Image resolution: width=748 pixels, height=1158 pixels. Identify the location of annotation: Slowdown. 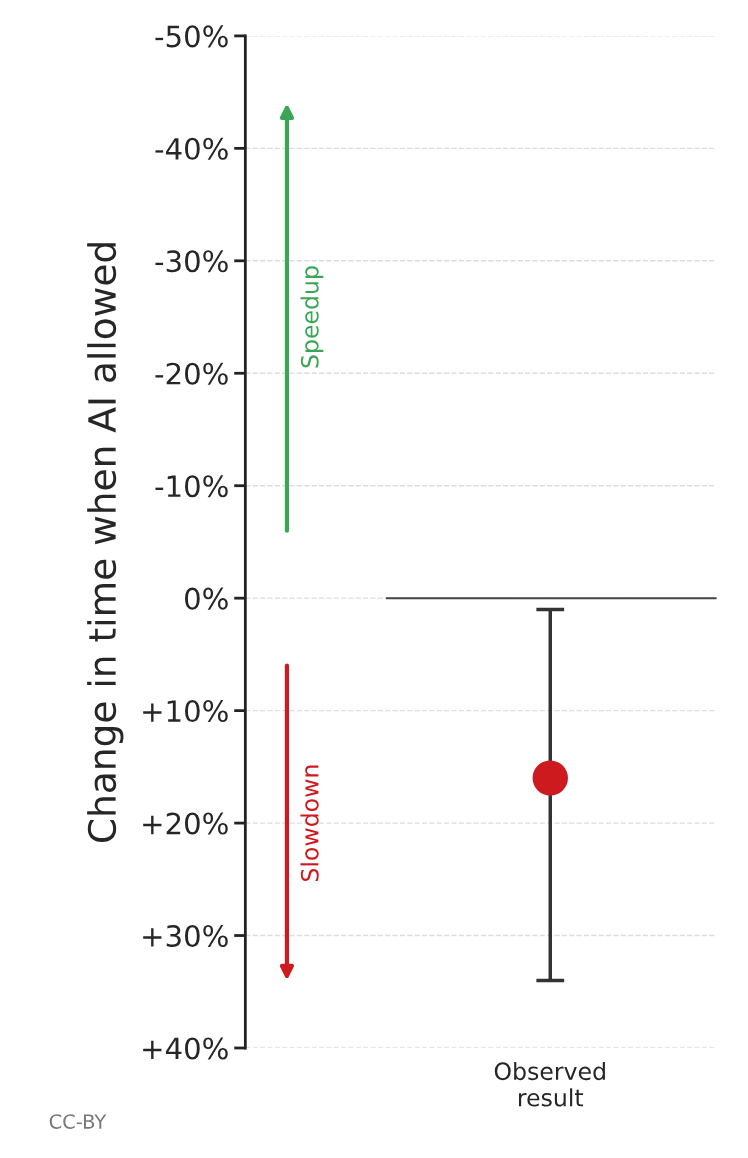
(309, 823).